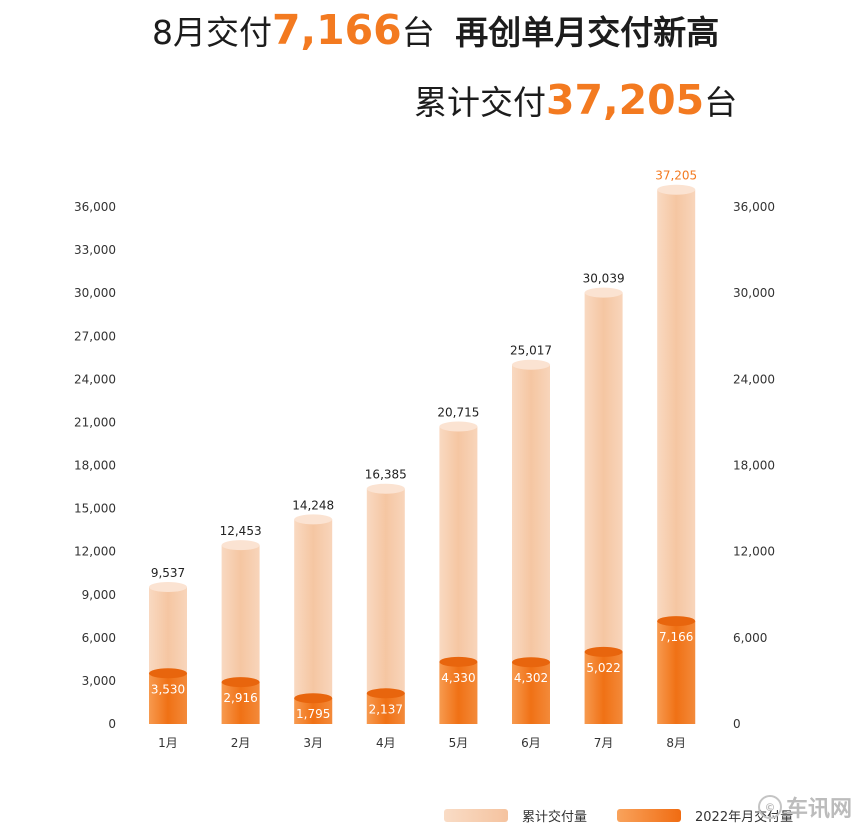  I want to click on left-axis-tick-label: 3,000, so click(99, 681).